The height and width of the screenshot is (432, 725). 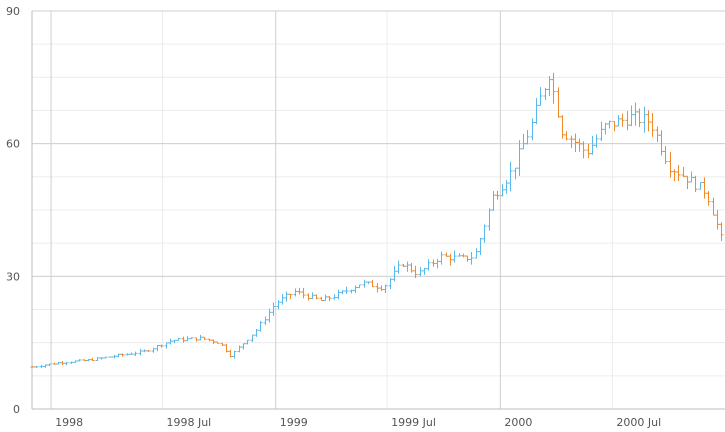 I want to click on y-tick-label: 0, so click(x=16, y=409).